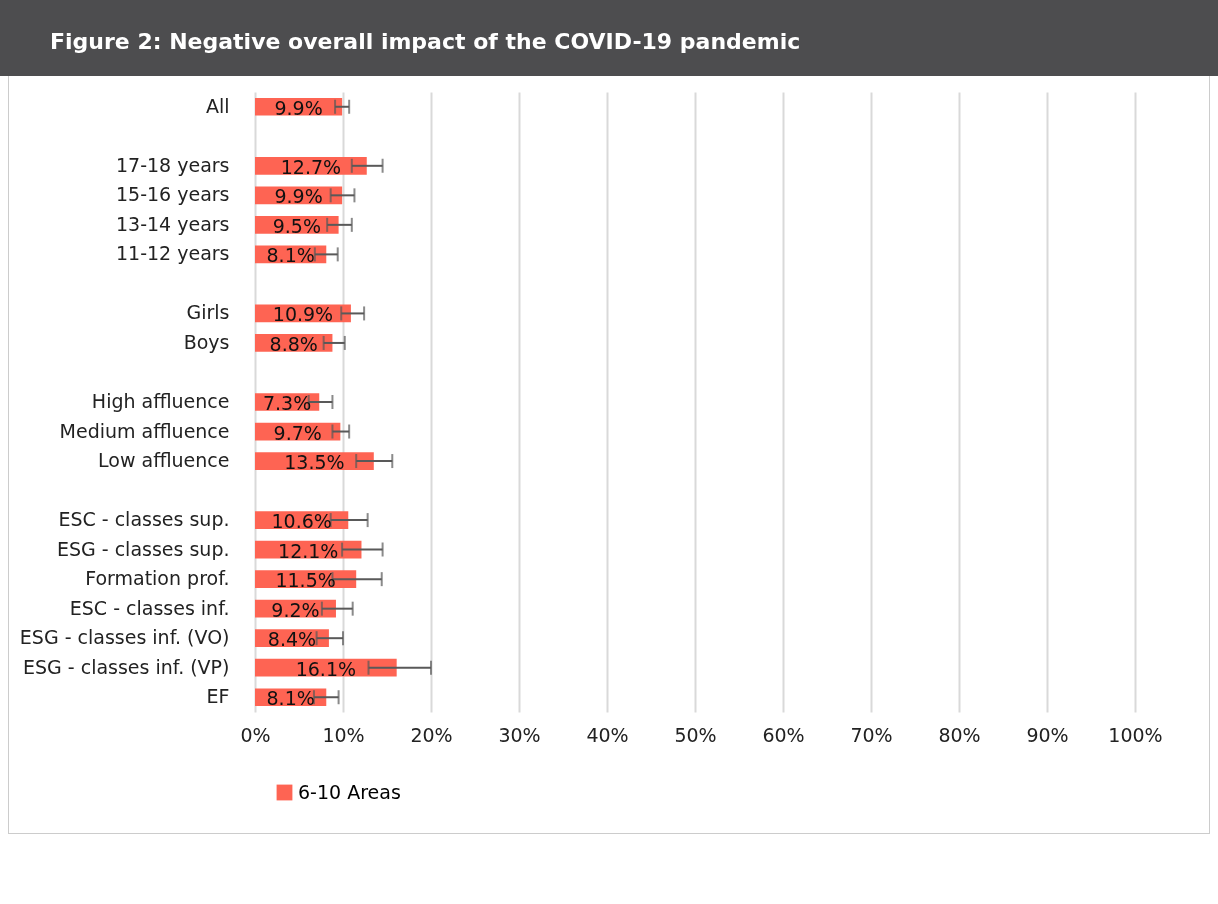 Image resolution: width=1218 pixels, height=904 pixels. Describe the element at coordinates (431, 734) in the screenshot. I see `x-tick-label: 20%` at that location.